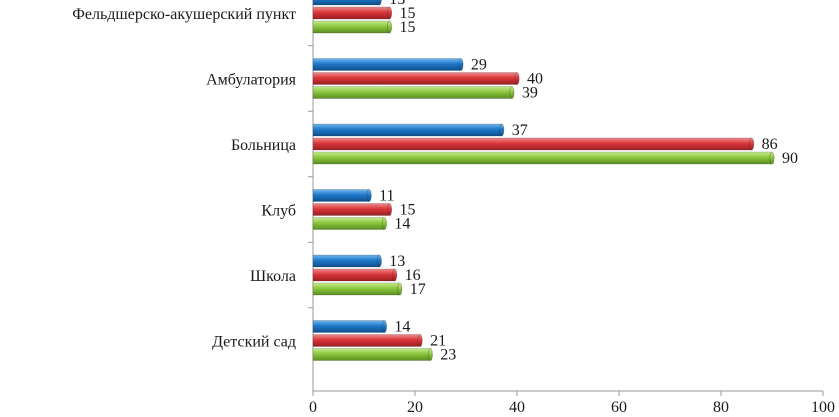 The width and height of the screenshot is (839, 417). I want to click on x-tick-label: 80, so click(721, 407).